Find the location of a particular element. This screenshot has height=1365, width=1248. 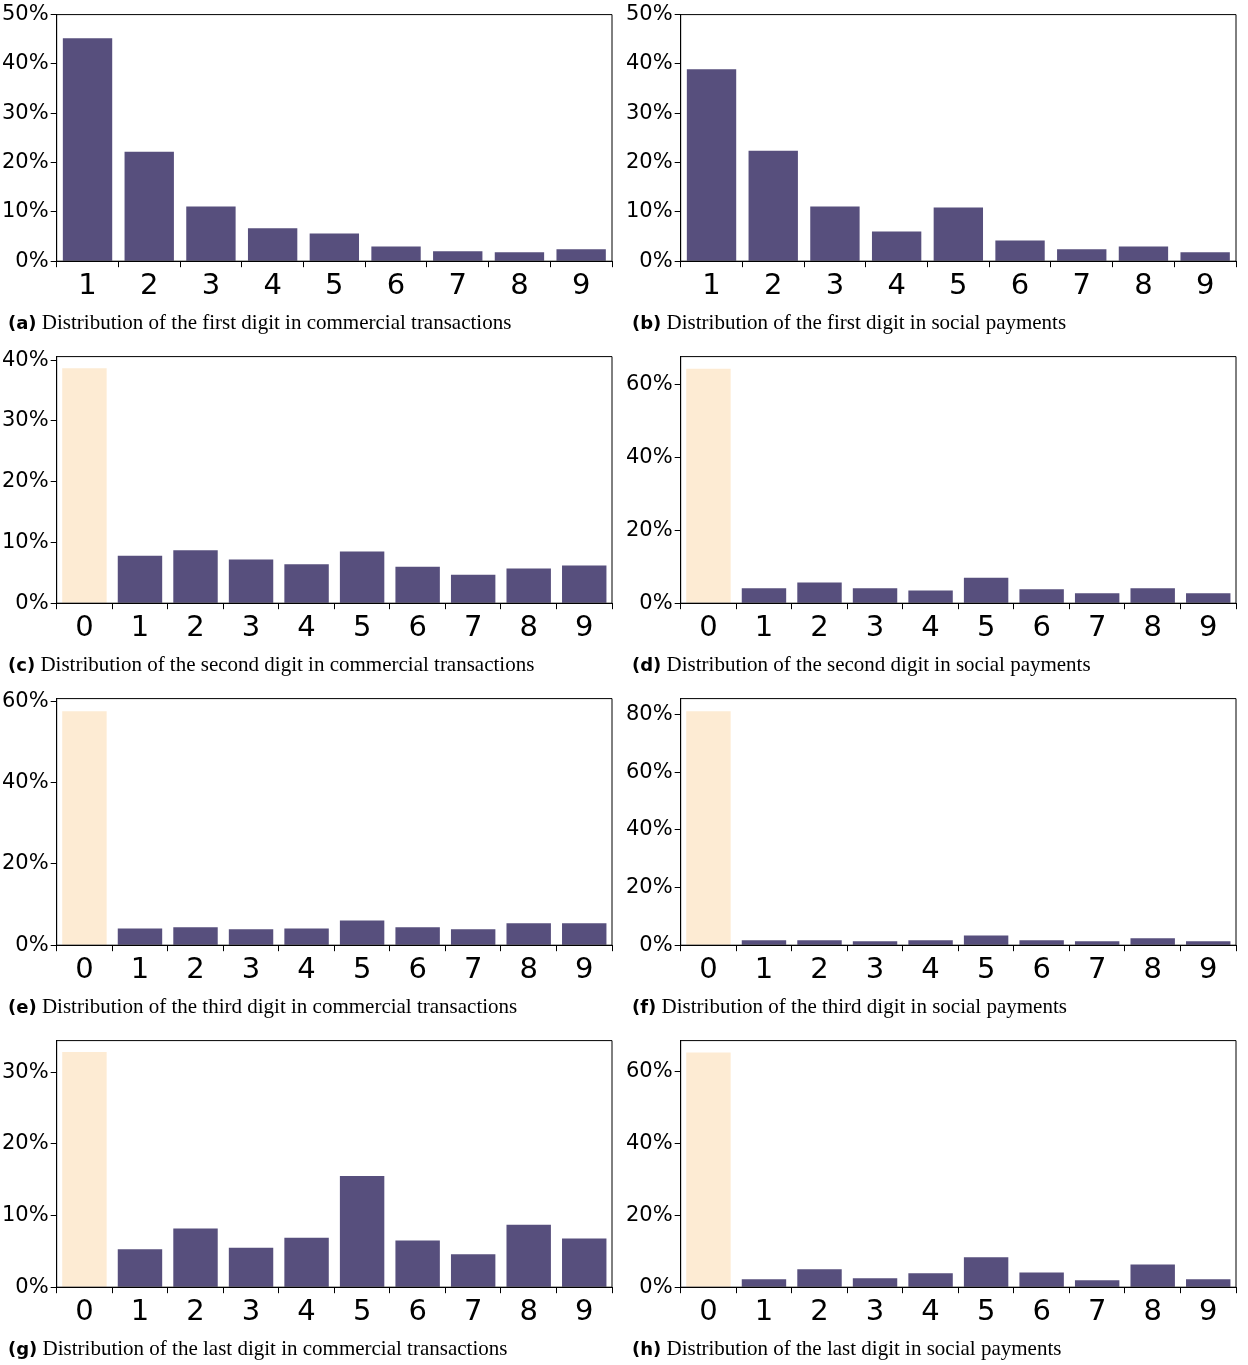

y-tick-label: 30% is located at coordinates (25, 111).